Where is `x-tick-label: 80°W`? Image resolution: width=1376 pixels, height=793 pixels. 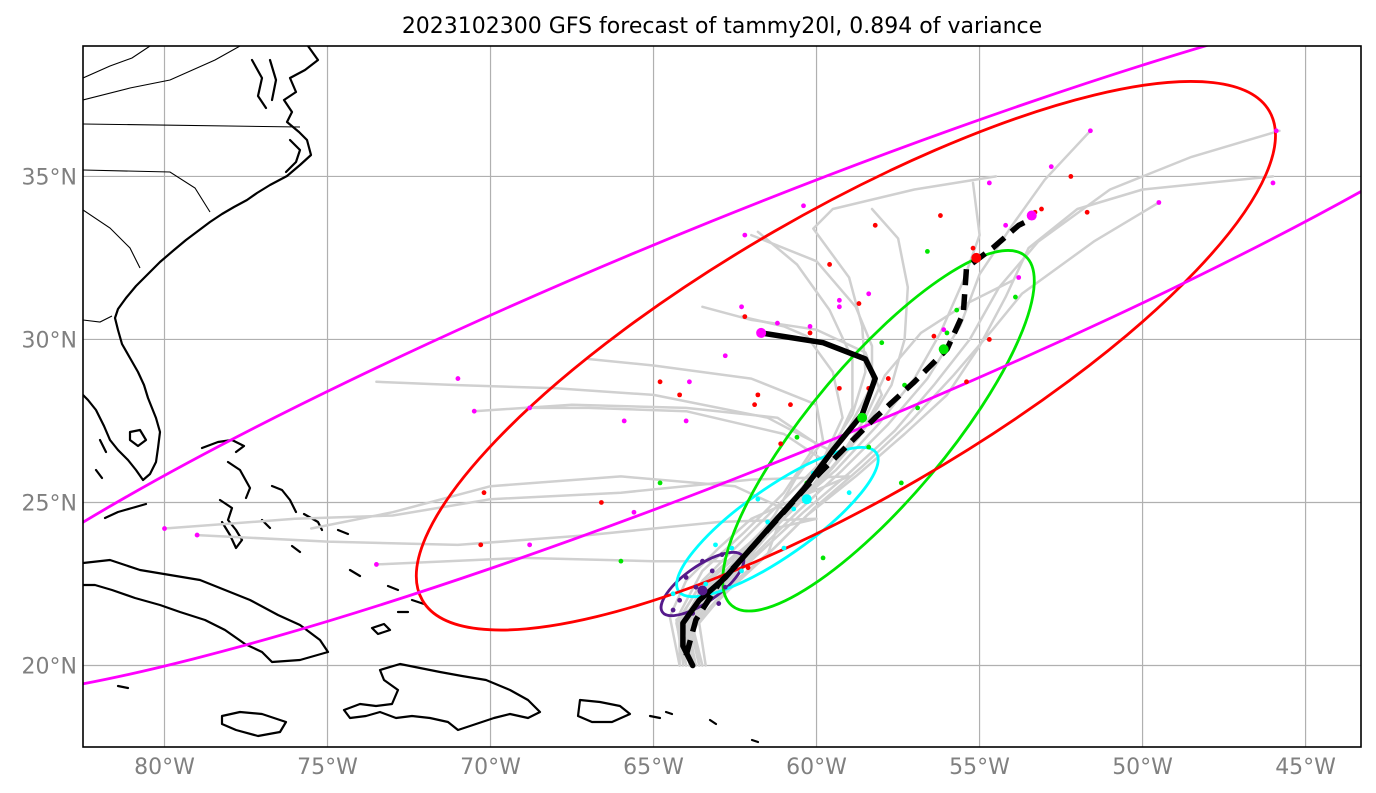 x-tick-label: 80°W is located at coordinates (164, 767).